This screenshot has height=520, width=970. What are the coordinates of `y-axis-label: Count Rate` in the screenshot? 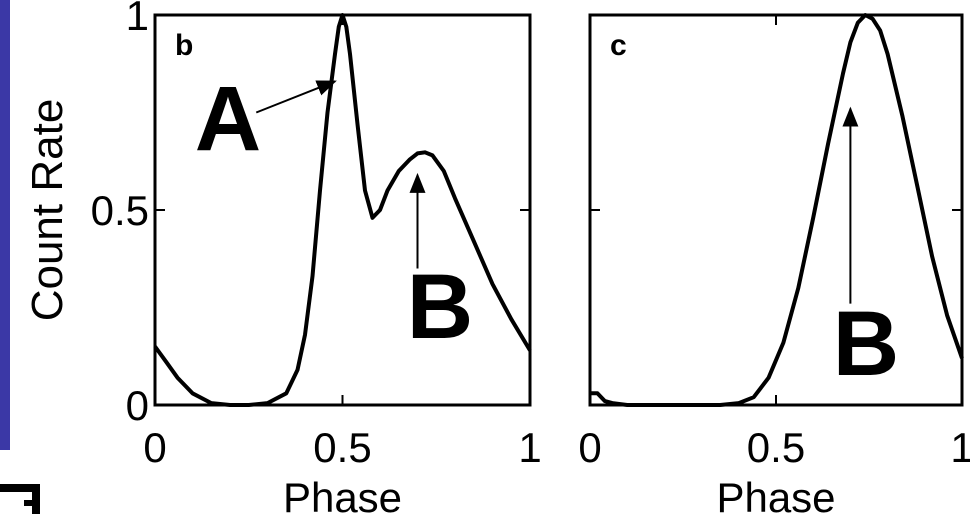 It's located at (47, 210).